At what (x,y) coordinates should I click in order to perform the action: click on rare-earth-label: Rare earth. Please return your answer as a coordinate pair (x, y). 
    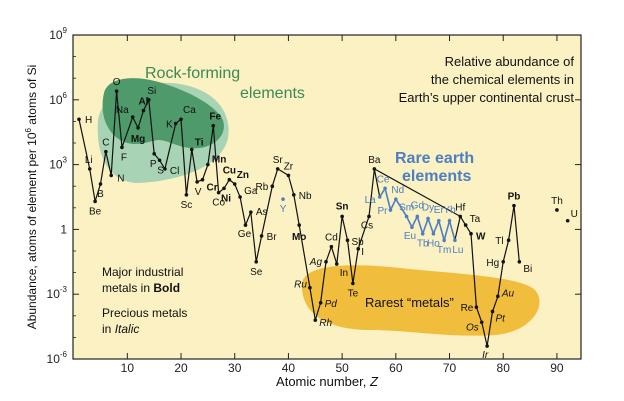
    Looking at the image, I should click on (434, 158).